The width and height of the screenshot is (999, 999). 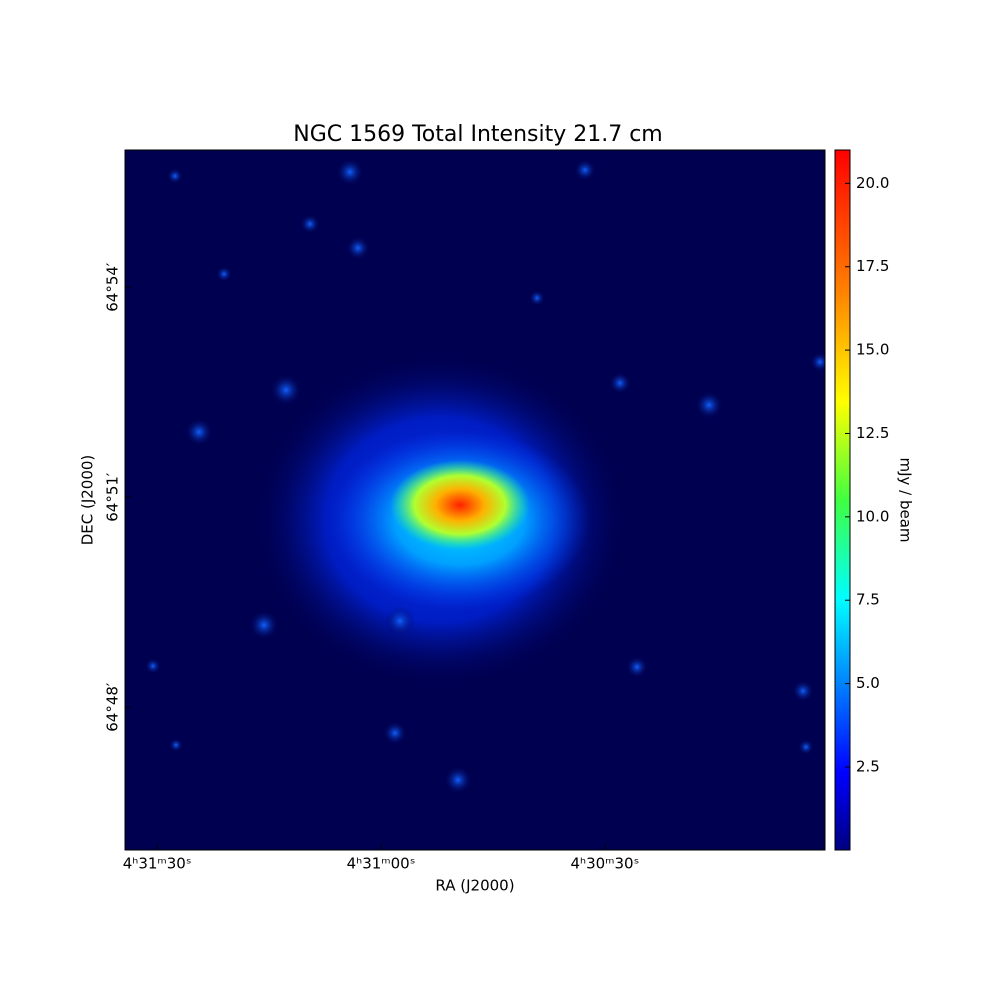 What do you see at coordinates (868, 600) in the screenshot?
I see `colorbar-tick-label: 7.5` at bounding box center [868, 600].